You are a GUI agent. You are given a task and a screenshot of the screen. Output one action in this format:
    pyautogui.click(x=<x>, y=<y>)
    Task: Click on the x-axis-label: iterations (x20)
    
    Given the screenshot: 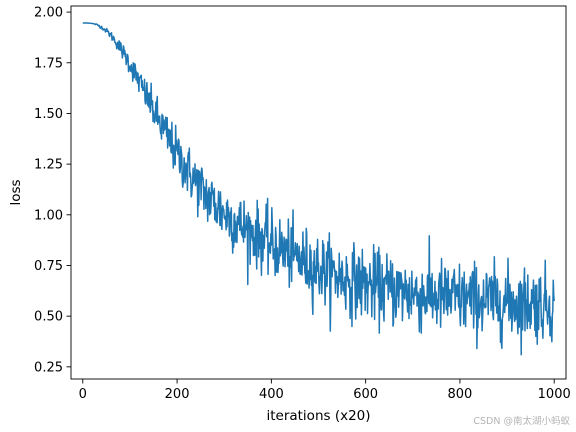 What is the action you would take?
    pyautogui.click(x=318, y=416)
    